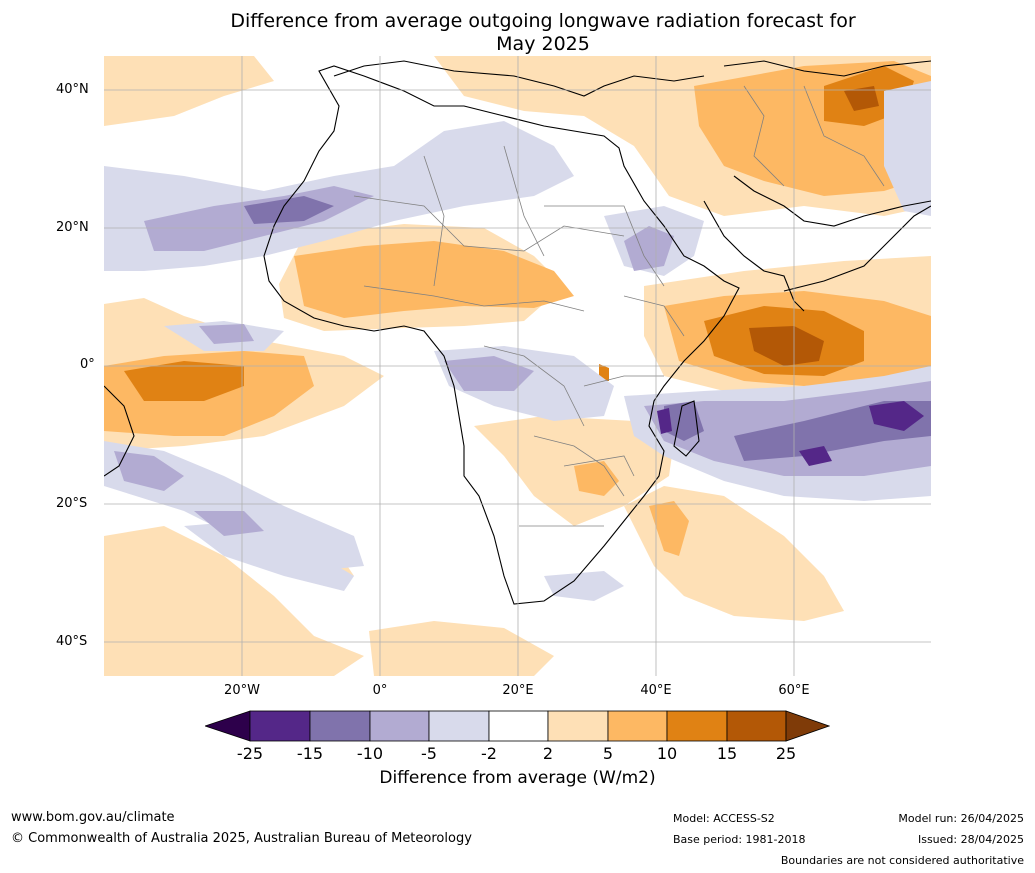  Describe the element at coordinates (724, 818) in the screenshot. I see `footer-model: Model: ACCESS-S2` at that location.